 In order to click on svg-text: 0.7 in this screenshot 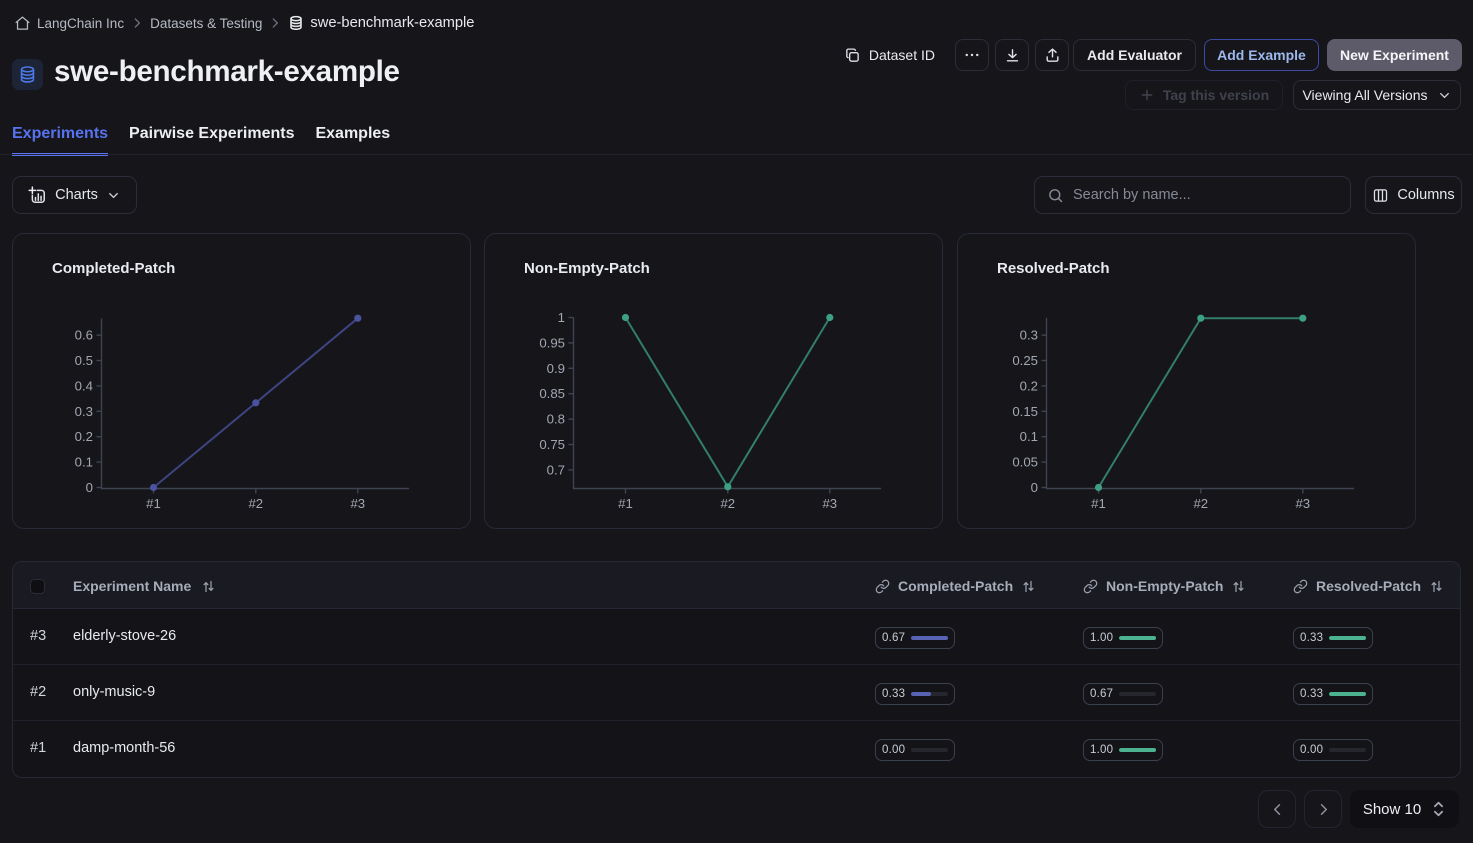, I will do `click(556, 469)`.